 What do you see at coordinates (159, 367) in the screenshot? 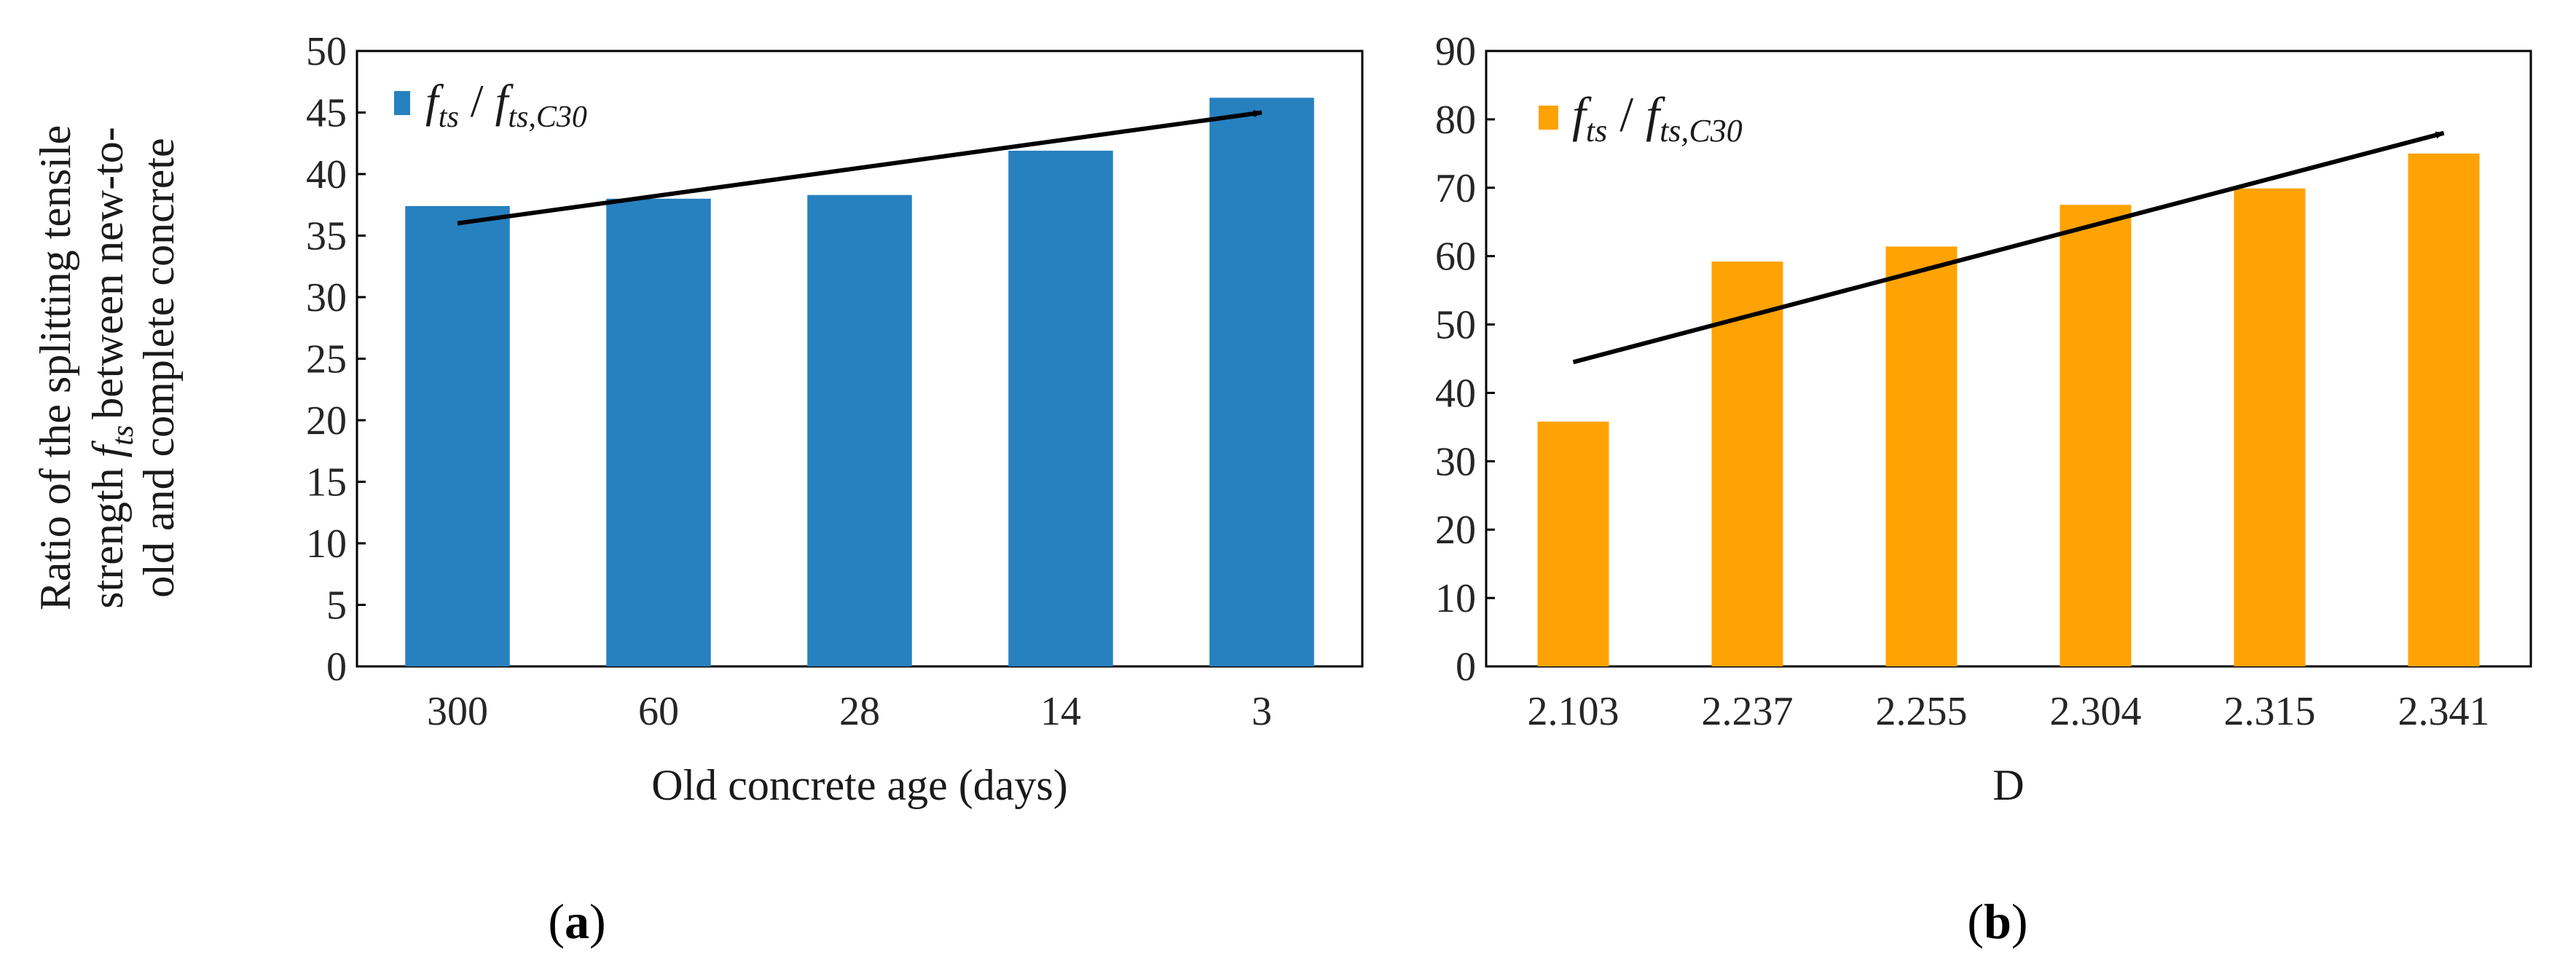
I see `y-axis-title-line-3: old and complete concrete` at bounding box center [159, 367].